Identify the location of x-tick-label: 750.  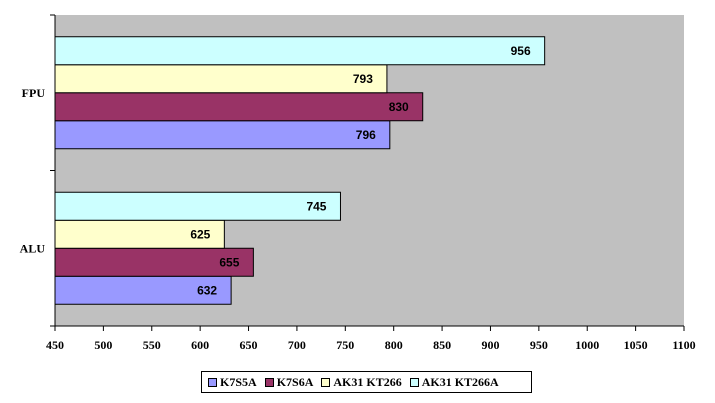
(345, 345).